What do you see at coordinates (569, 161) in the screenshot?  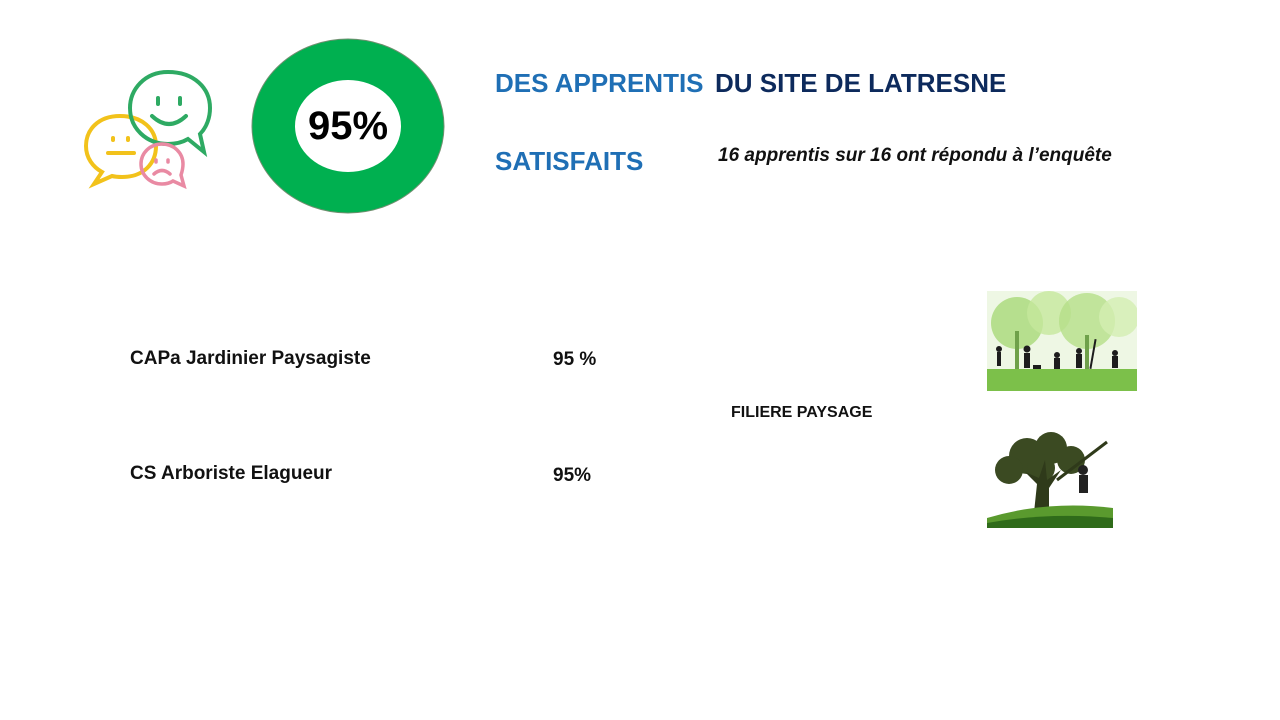 I see `title-satisfaits: SATISFAITS` at bounding box center [569, 161].